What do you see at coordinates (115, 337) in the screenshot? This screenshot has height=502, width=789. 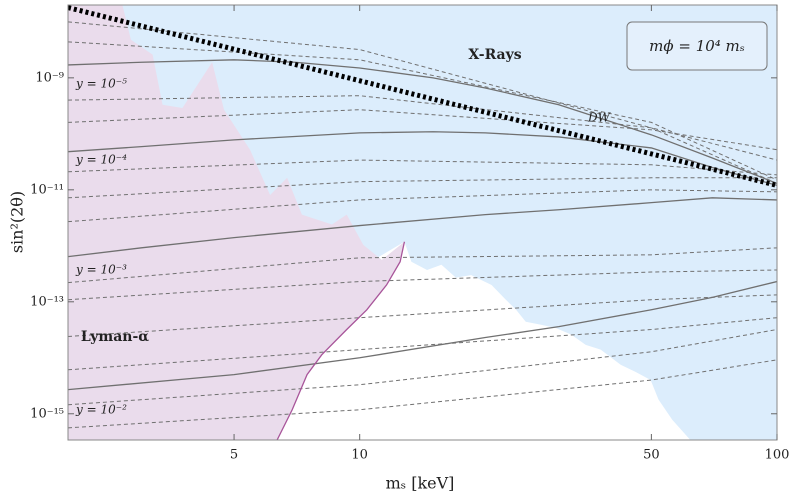 I see `region-label: Lyman-α` at bounding box center [115, 337].